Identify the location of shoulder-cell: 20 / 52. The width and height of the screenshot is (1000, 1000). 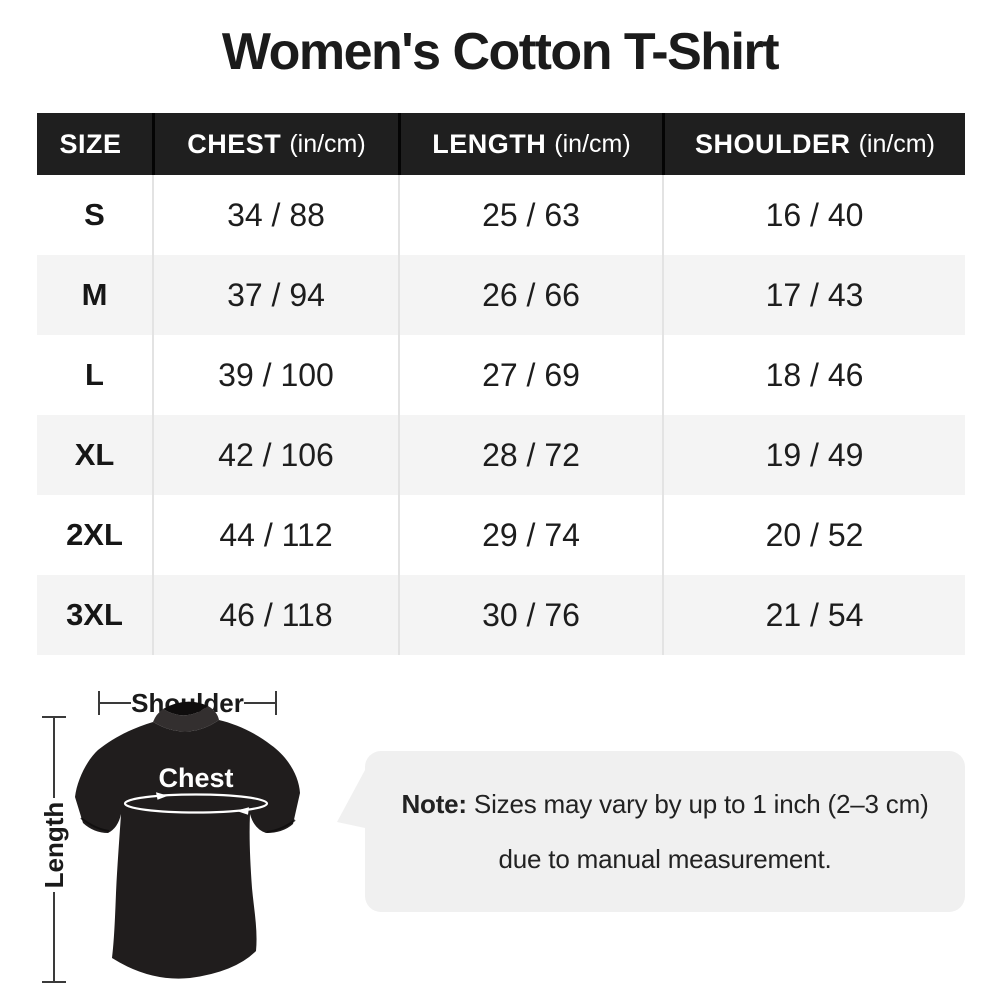
(813, 535).